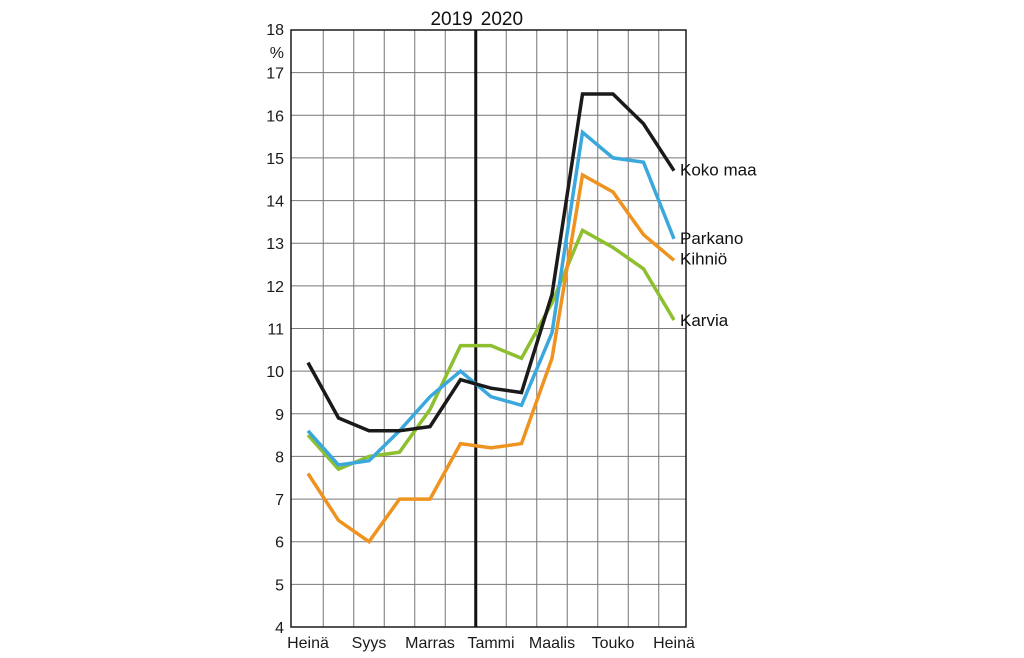 This screenshot has width=1024, height=658. I want to click on y-tick-label: 4, so click(279, 628).